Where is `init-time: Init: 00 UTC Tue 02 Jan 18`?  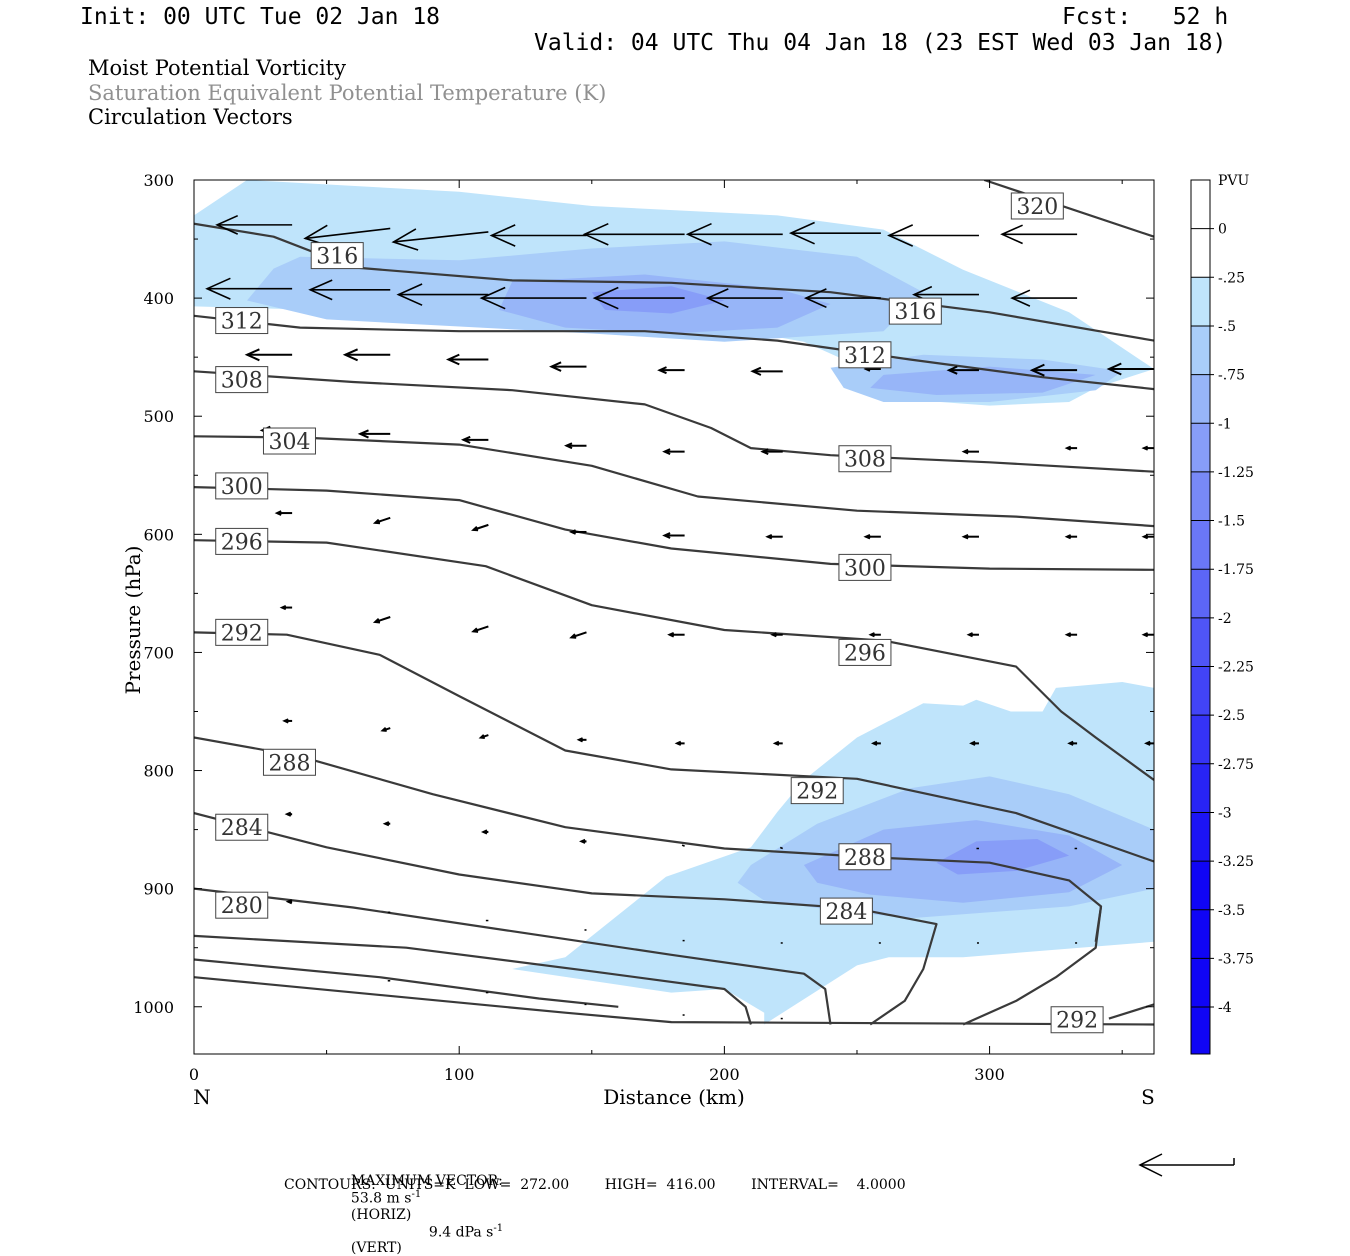 init-time: Init: 00 UTC Tue 02 Jan 18 is located at coordinates (260, 17).